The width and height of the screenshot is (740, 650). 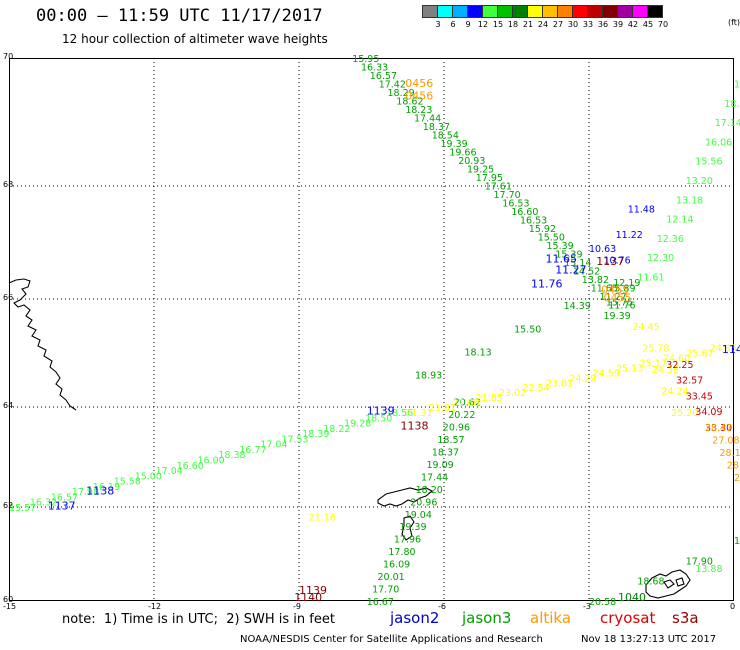 What do you see at coordinates (313, 590) in the screenshot?
I see `pass-time-label: 1139` at bounding box center [313, 590].